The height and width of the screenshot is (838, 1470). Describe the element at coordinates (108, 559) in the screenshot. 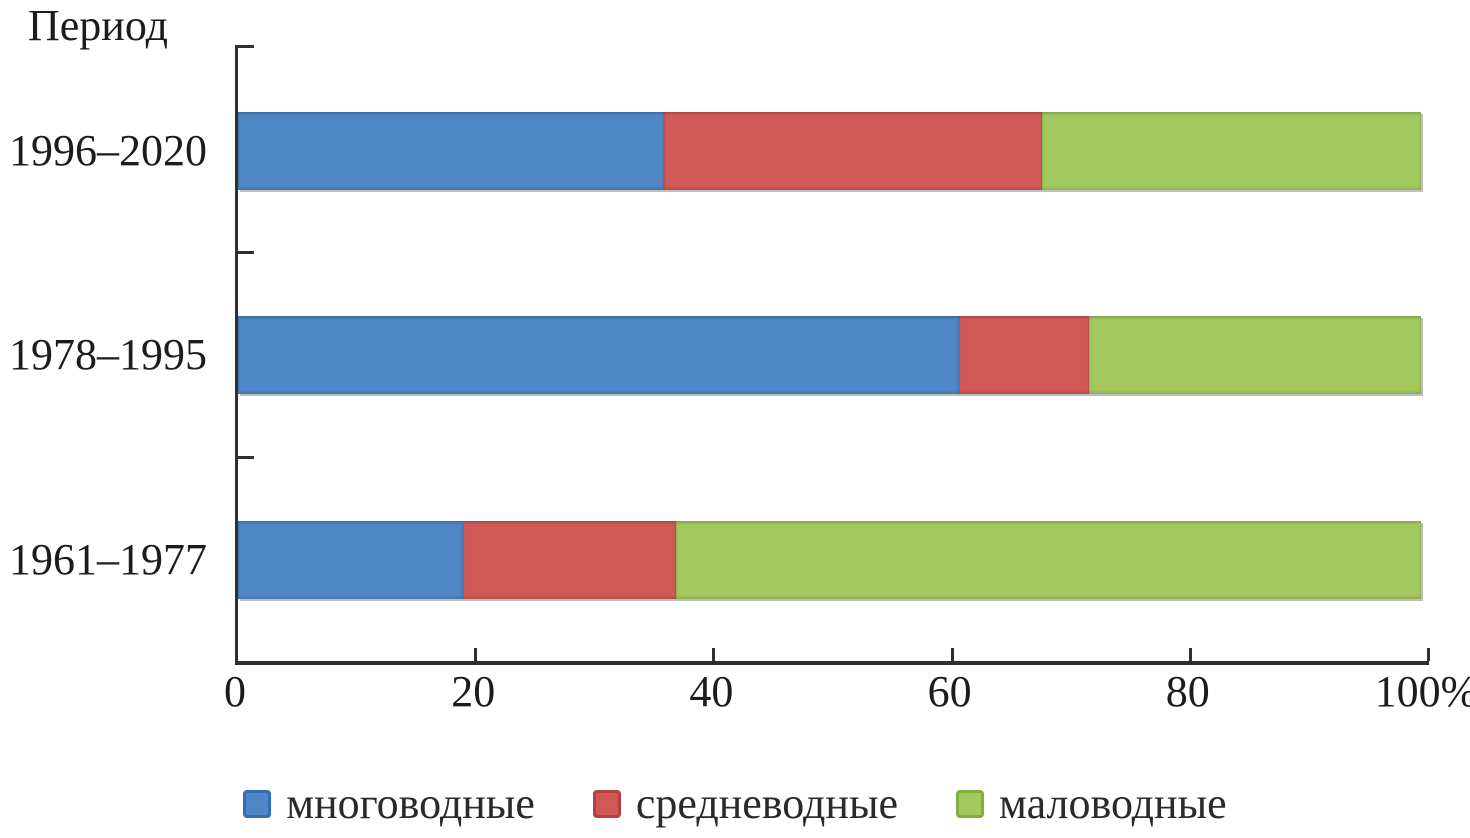

I see `category-label: 1961–1977` at that location.